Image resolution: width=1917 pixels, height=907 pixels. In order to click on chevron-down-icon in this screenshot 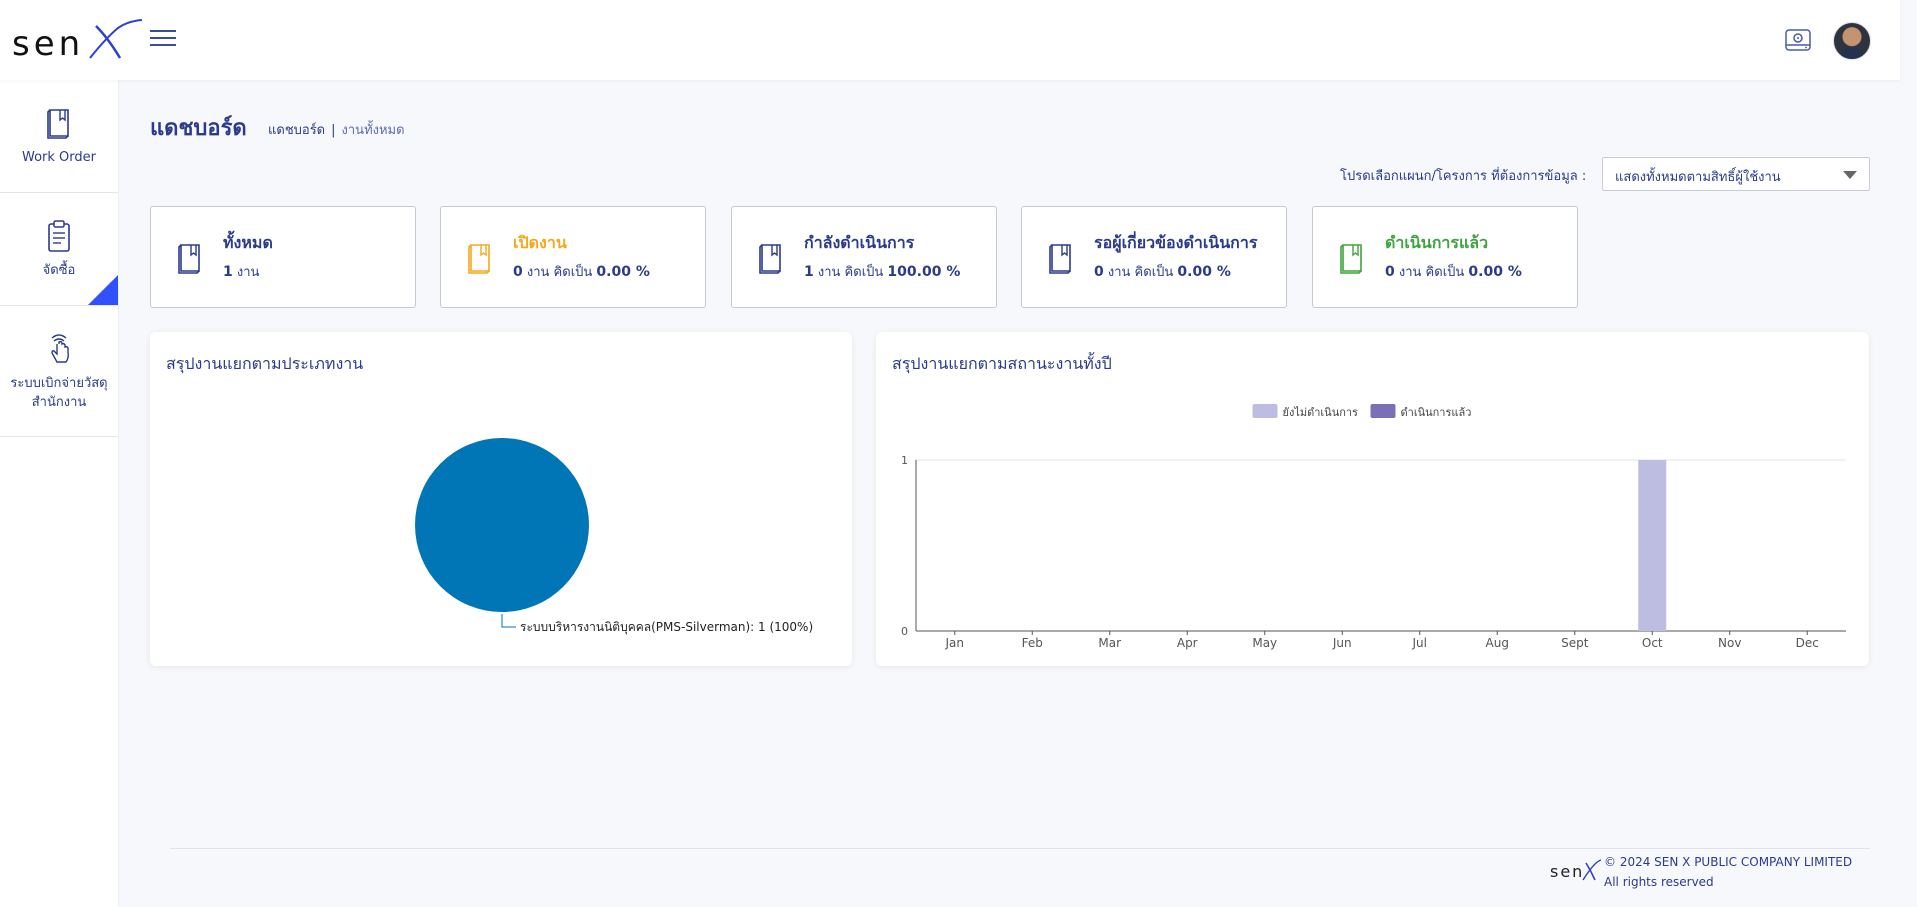, I will do `click(1850, 175)`.